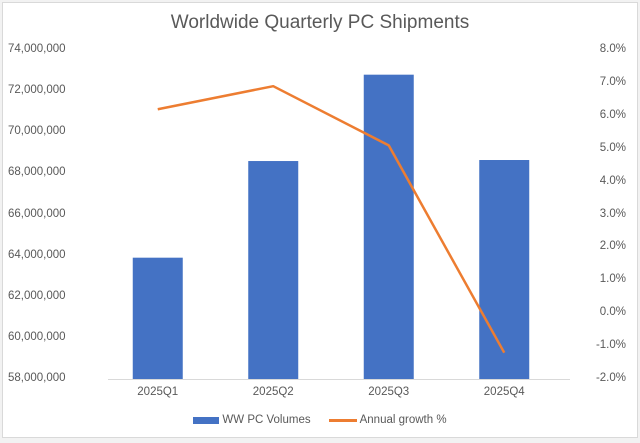  I want to click on x-axis-tick: 2025Q2, so click(273, 392).